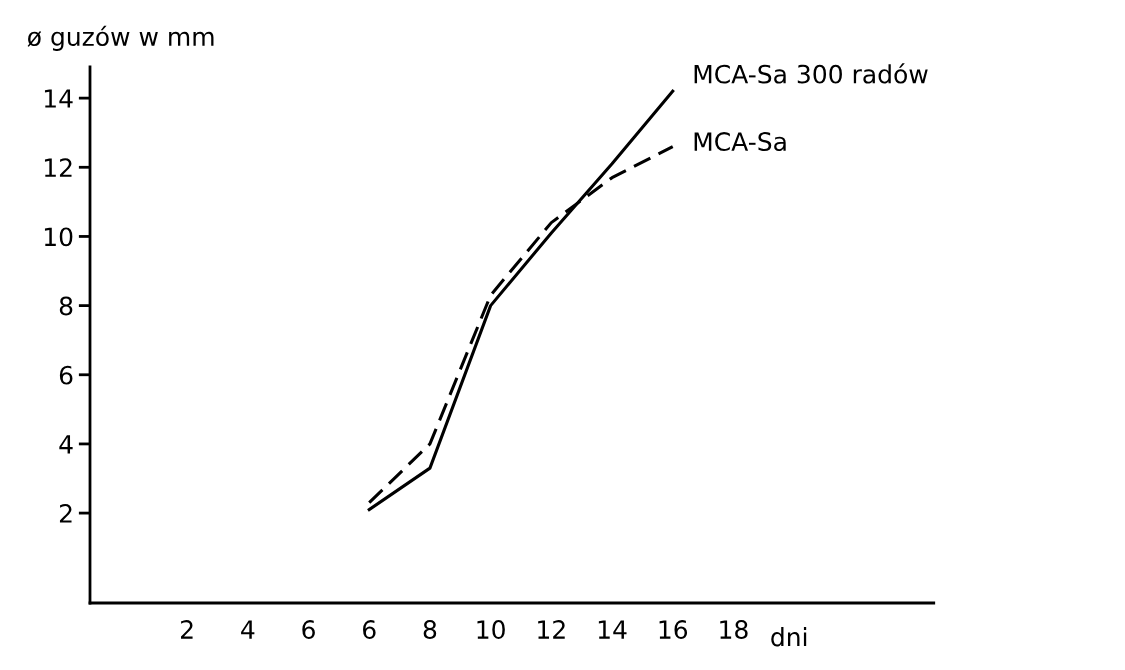  What do you see at coordinates (740, 142) in the screenshot?
I see `series-label: MCA-Sa` at bounding box center [740, 142].